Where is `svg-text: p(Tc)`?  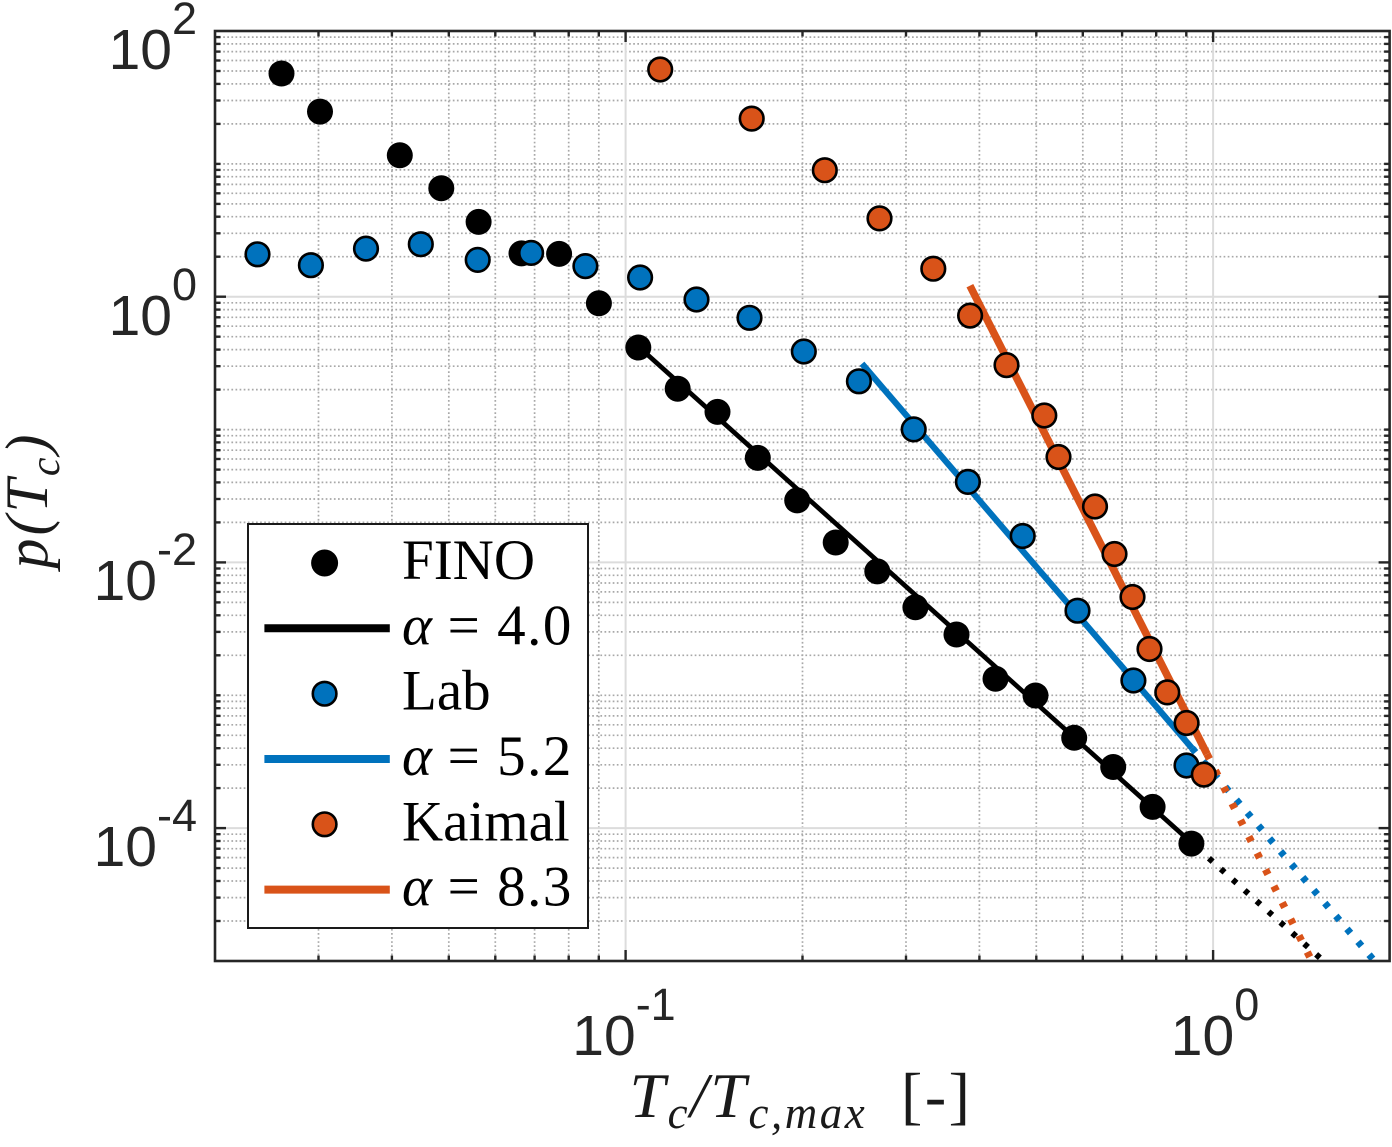 svg-text: p(Tc) is located at coordinates (34, 502).